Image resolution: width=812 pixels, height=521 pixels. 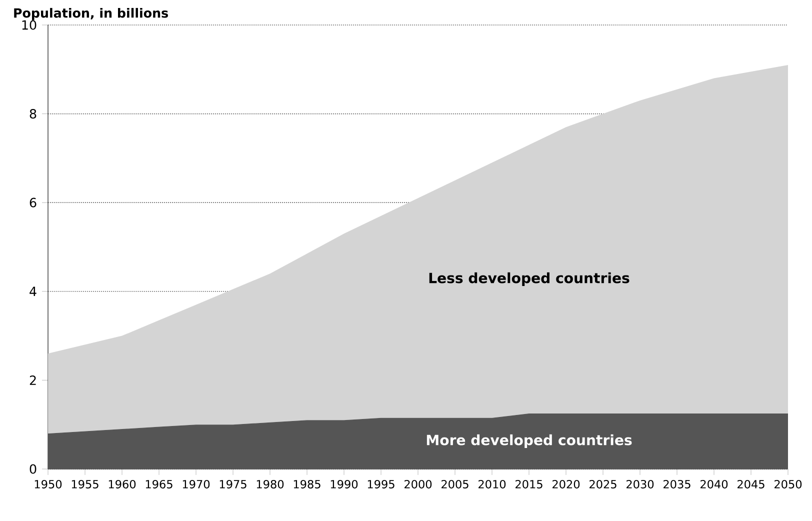 What do you see at coordinates (122, 484) in the screenshot?
I see `x-tick-label: 1960` at bounding box center [122, 484].